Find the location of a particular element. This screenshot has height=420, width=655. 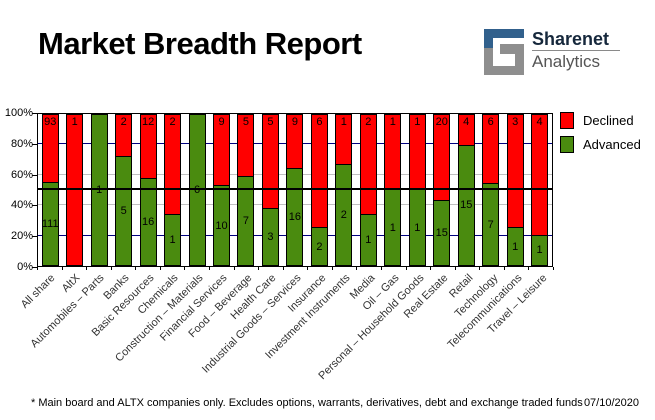

advanced-count: 6 is located at coordinates (197, 190).